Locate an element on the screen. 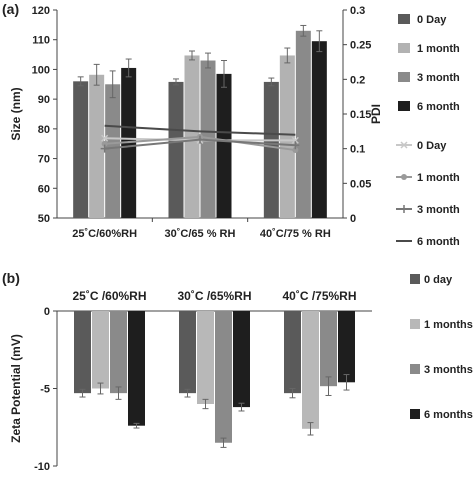  y2-tick-label-a-0: 0 is located at coordinates (353, 219).